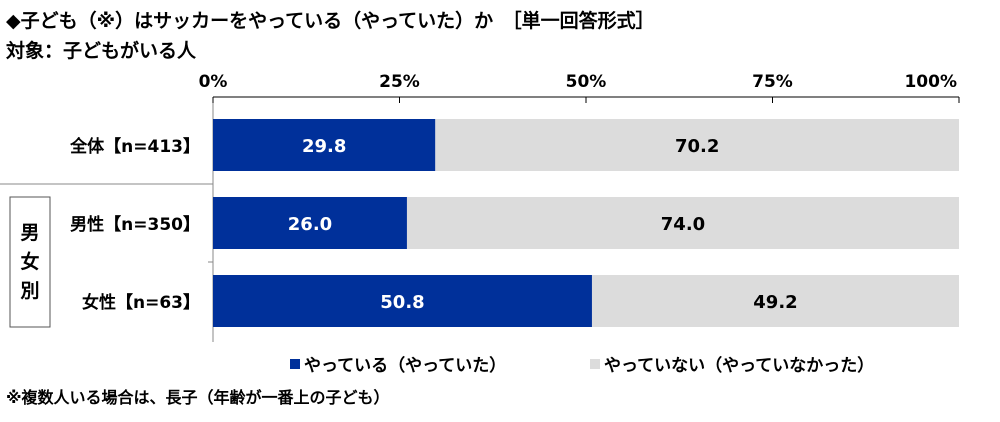  What do you see at coordinates (405, 365) in the screenshot?
I see `legend-label: やっている（やっていた）` at bounding box center [405, 365].